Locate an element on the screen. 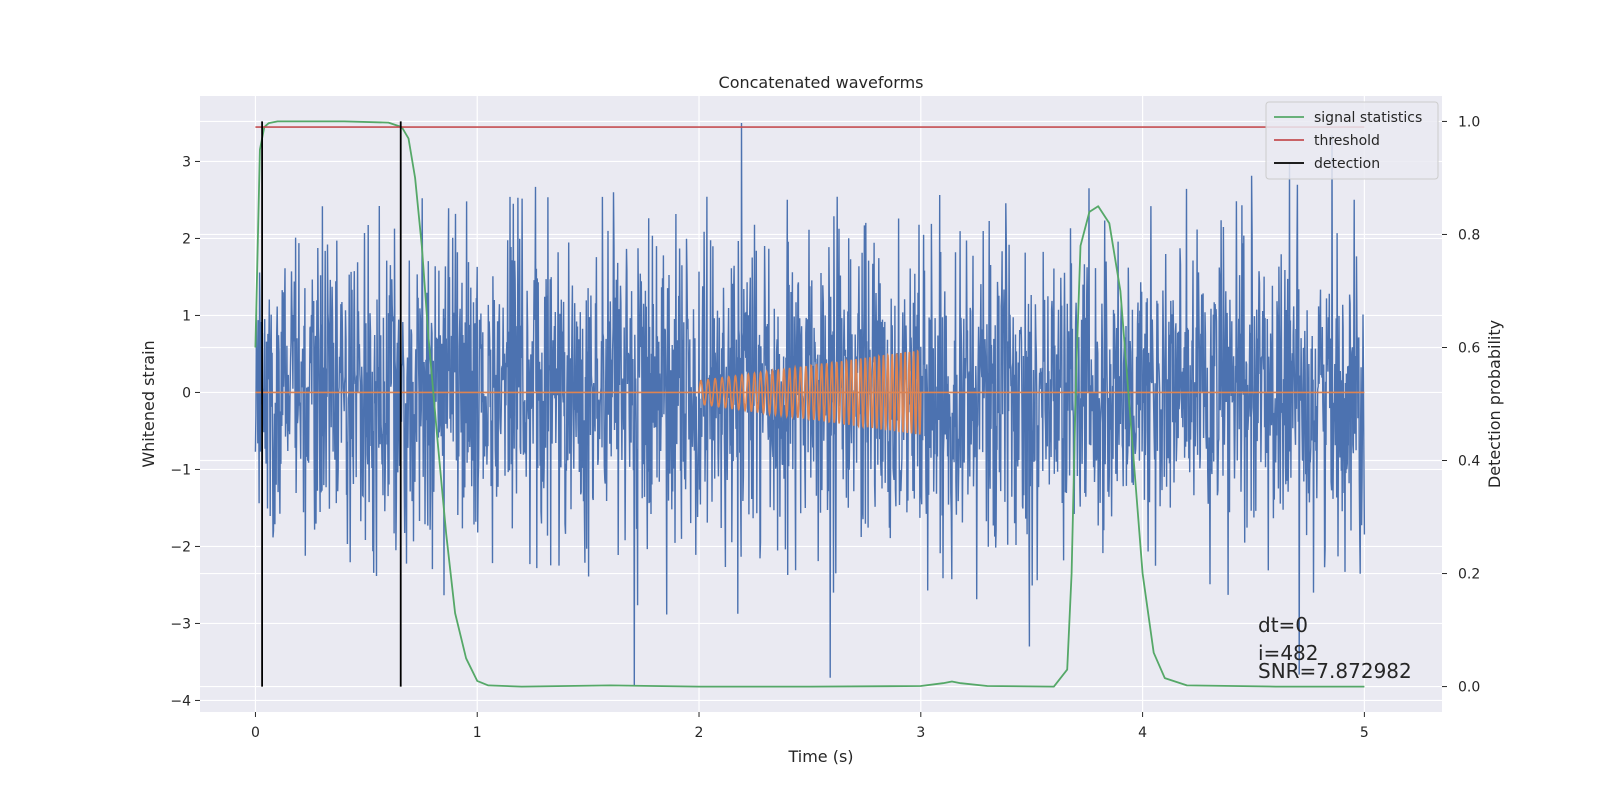 This screenshot has height=800, width=1600. y-tick-label-left: −3 is located at coordinates (180, 624).